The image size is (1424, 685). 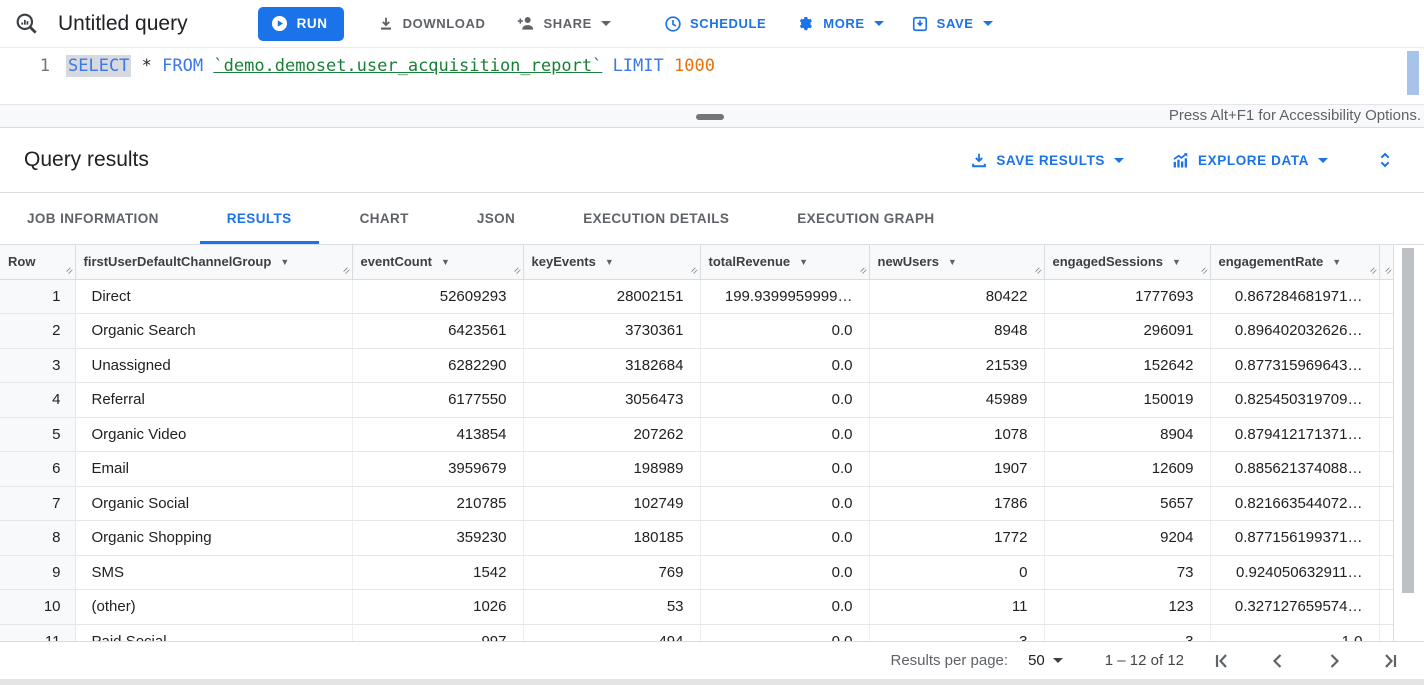 I want to click on query-title: Untitled query, so click(x=123, y=23).